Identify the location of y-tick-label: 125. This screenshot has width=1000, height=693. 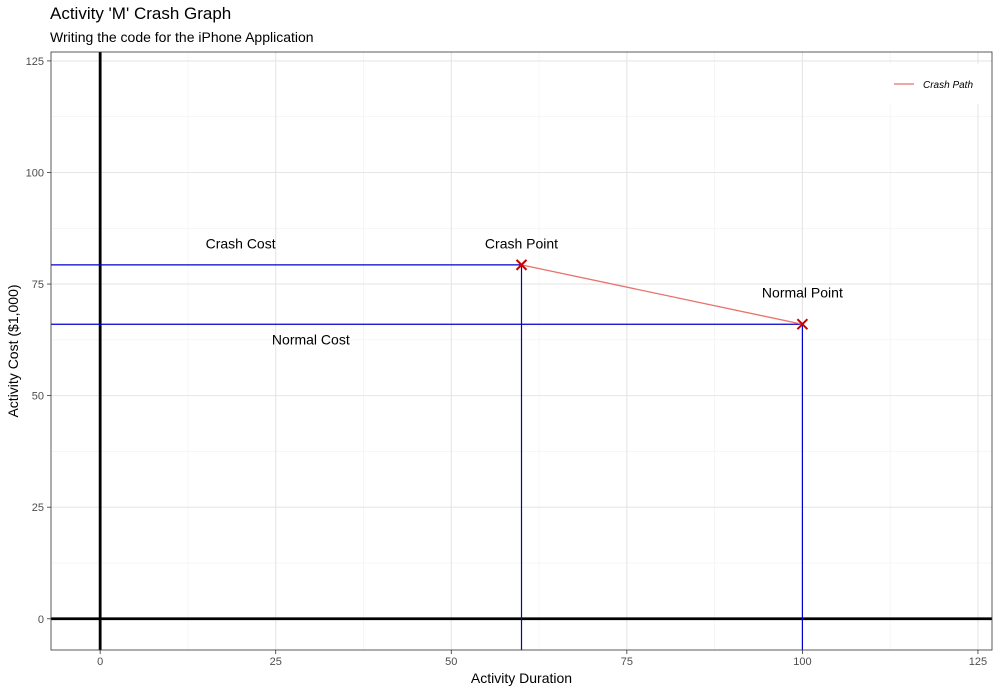
(35, 62).